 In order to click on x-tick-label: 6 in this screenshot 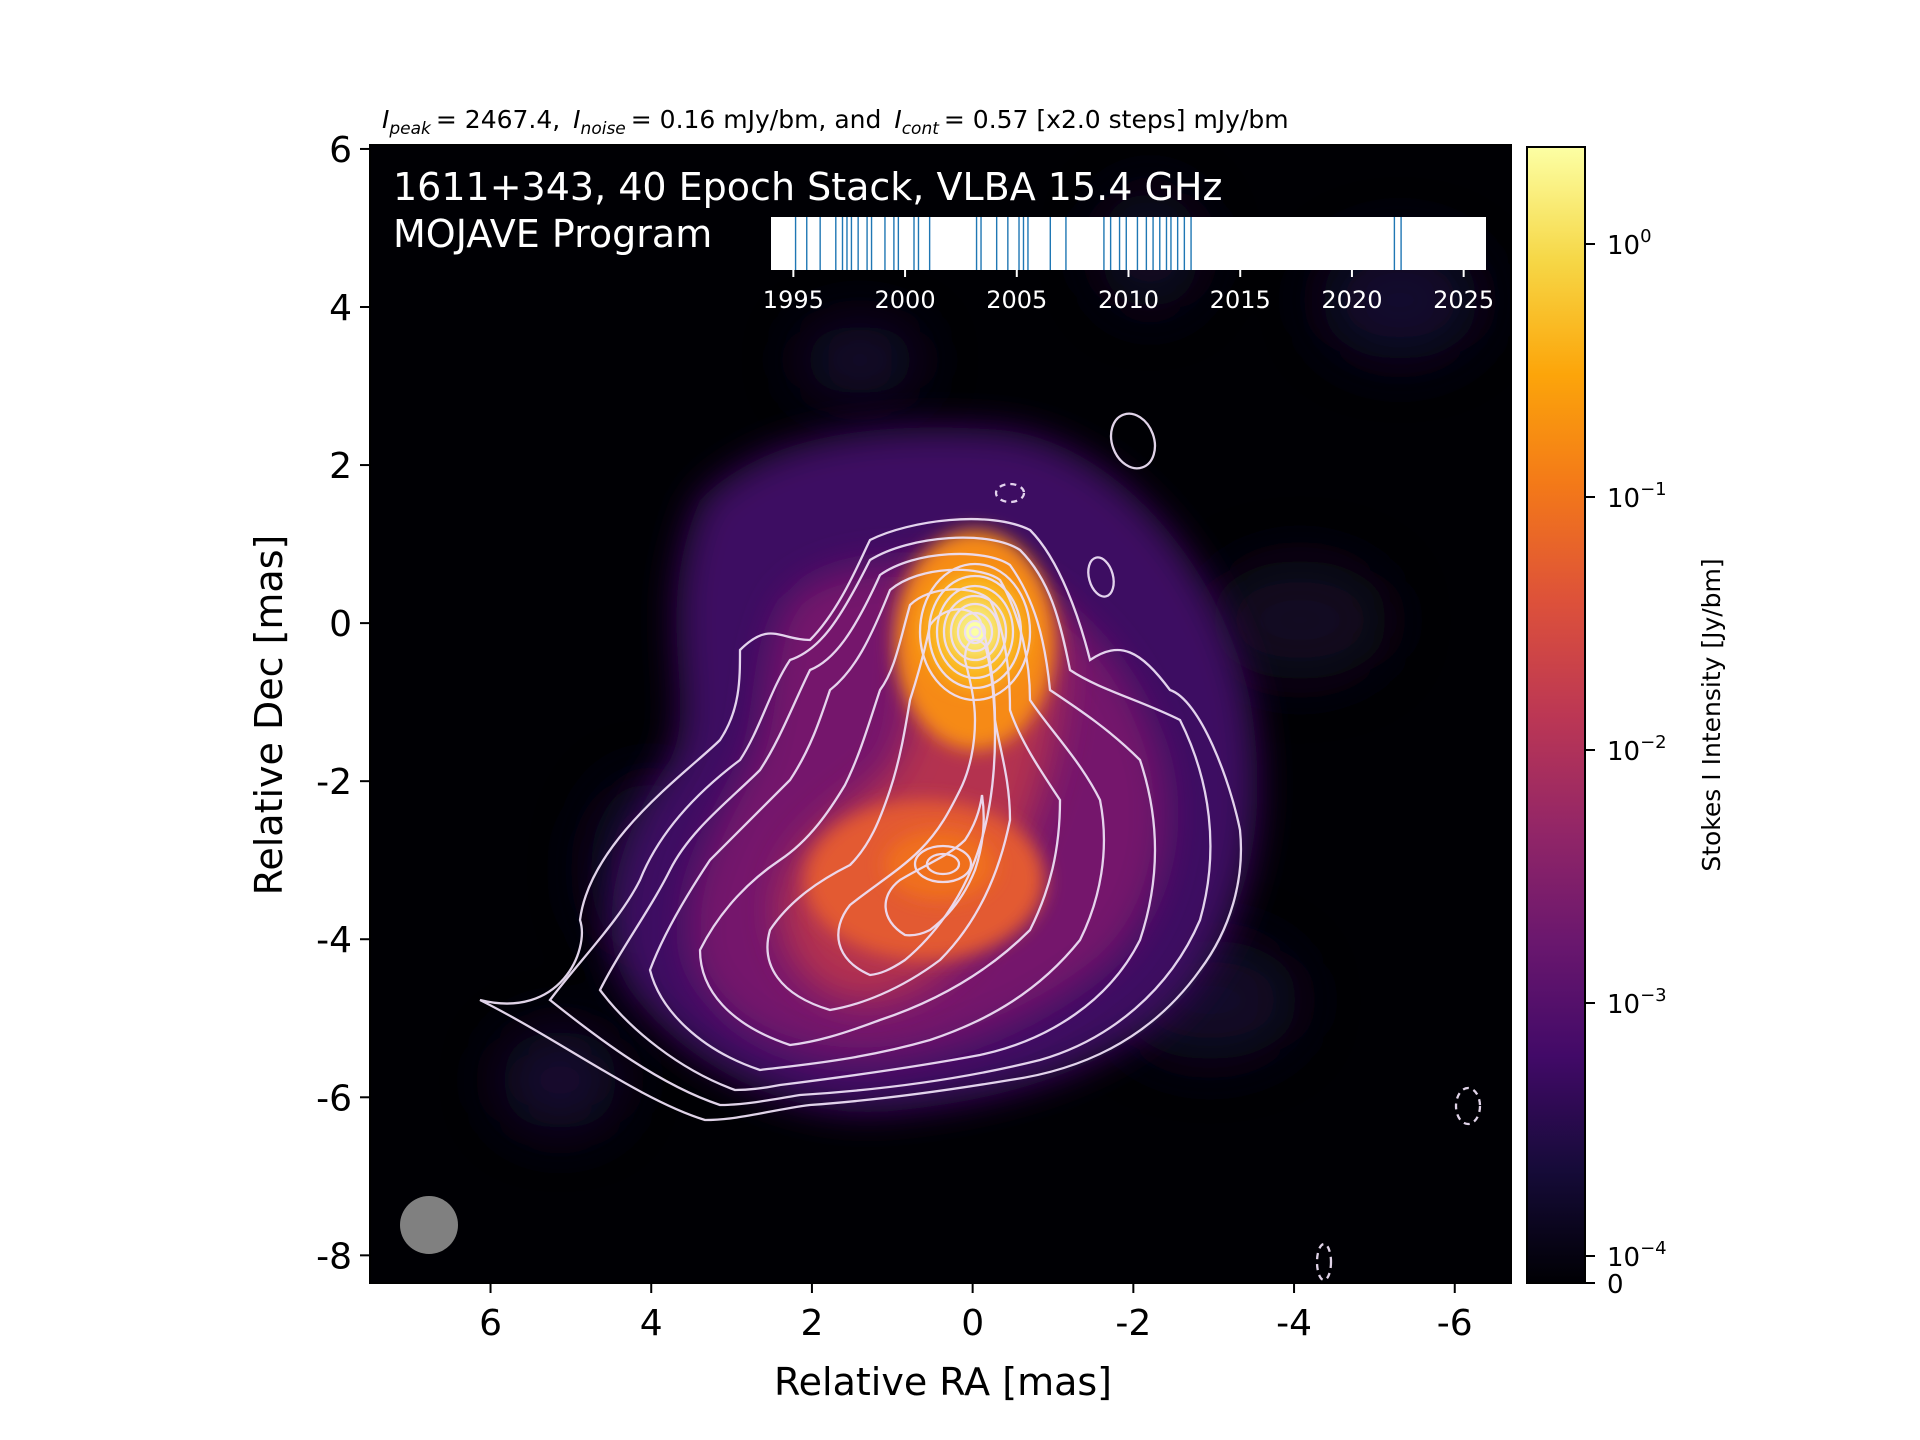, I will do `click(490, 1323)`.